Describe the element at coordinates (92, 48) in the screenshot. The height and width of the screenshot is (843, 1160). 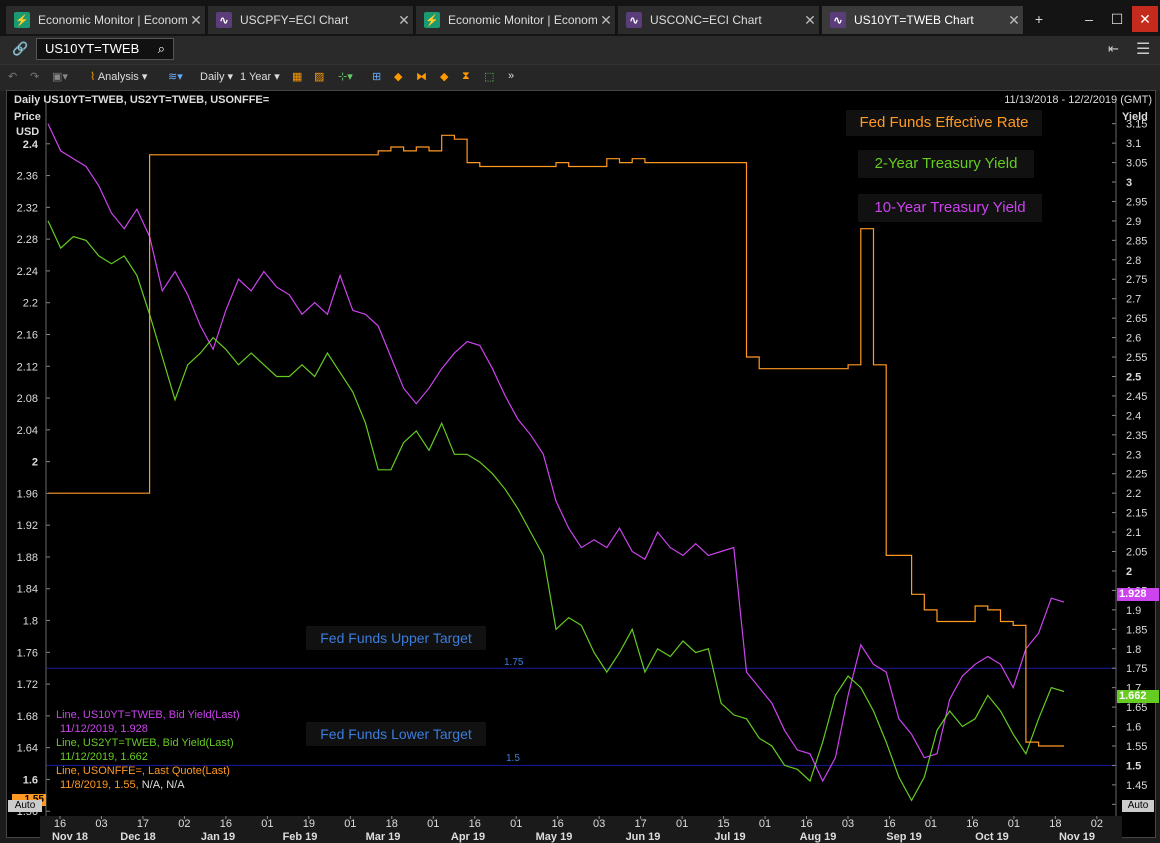
I see `search-value: US10YT=TWEB` at that location.